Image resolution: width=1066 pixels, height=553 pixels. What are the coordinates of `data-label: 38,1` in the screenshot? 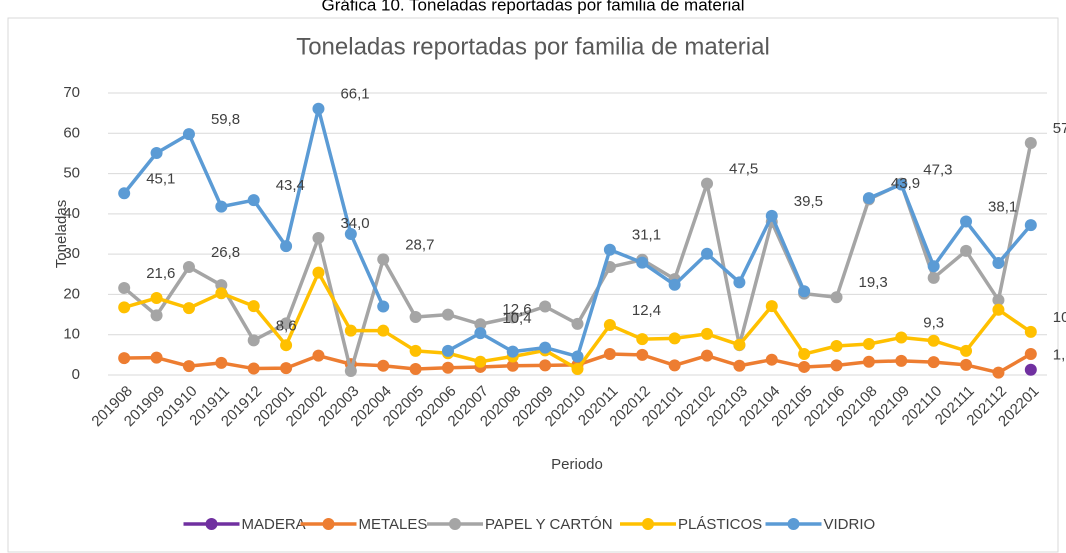 It's located at (1002, 206).